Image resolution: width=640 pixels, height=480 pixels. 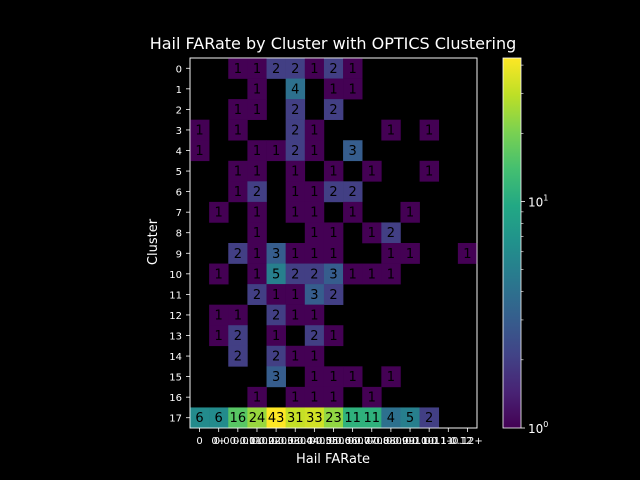 What do you see at coordinates (179, 110) in the screenshot?
I see `y-tick-label: 2` at bounding box center [179, 110].